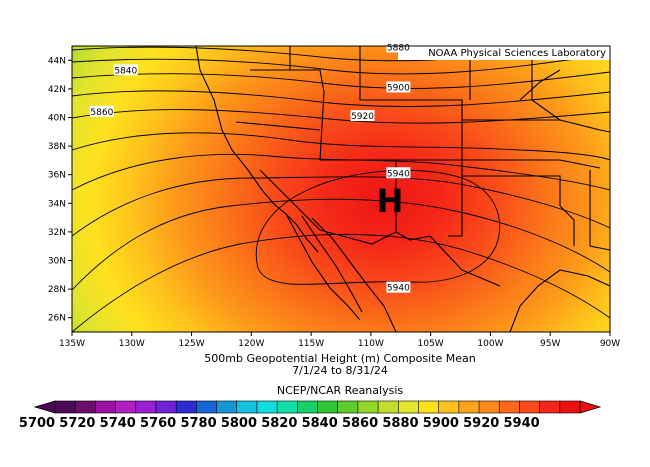  I want to click on lat-tick-label: 36N, so click(57, 176).